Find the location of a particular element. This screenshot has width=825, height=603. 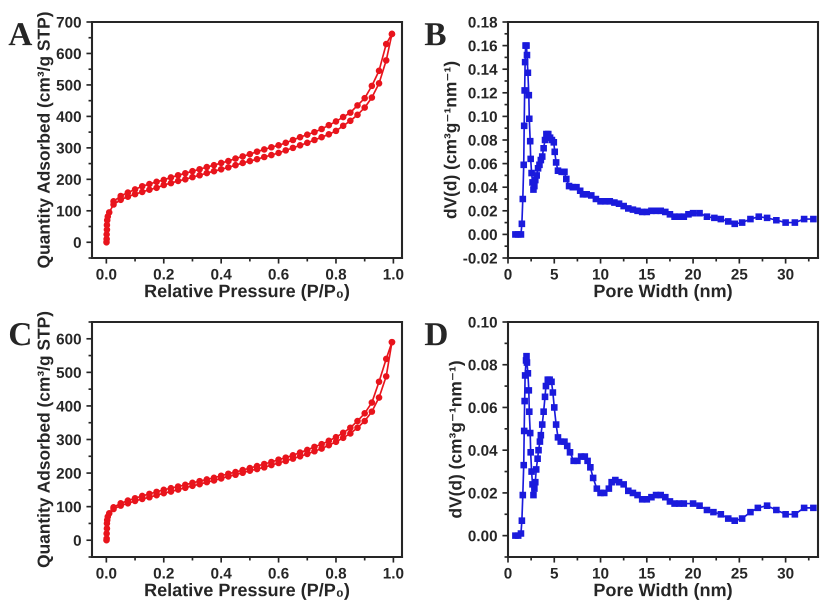

chart-title: B is located at coordinates (435, 34).